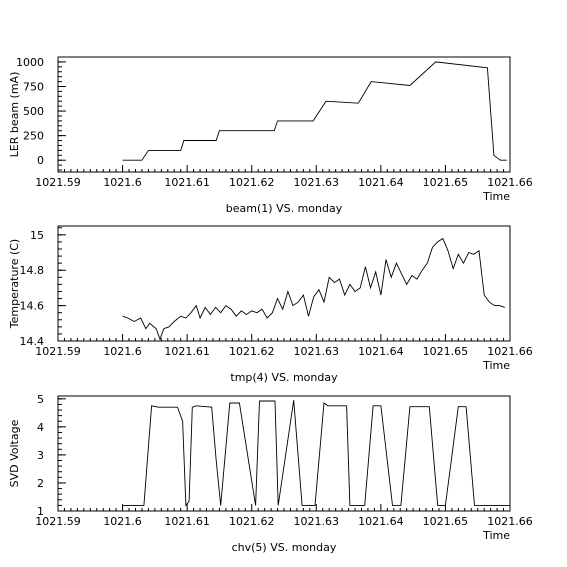  What do you see at coordinates (32, 306) in the screenshot?
I see `y-tick-label: 14.6` at bounding box center [32, 306].